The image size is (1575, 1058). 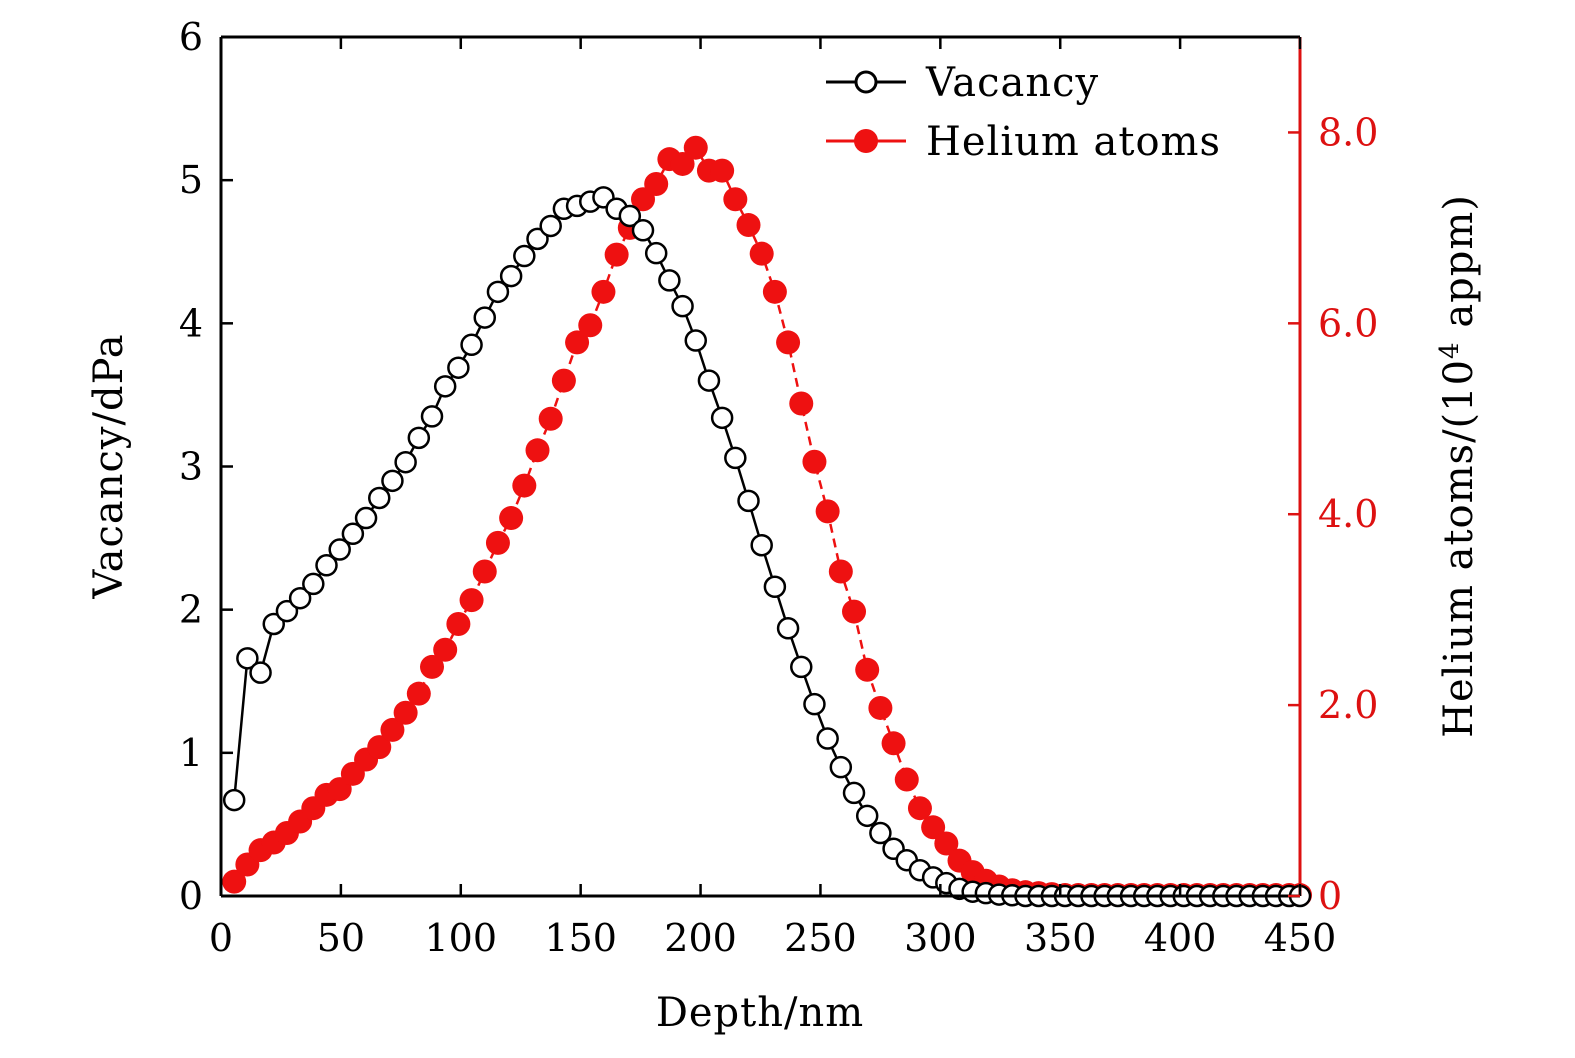 I want to click on y-left-tick-label: 4, so click(x=191, y=323).